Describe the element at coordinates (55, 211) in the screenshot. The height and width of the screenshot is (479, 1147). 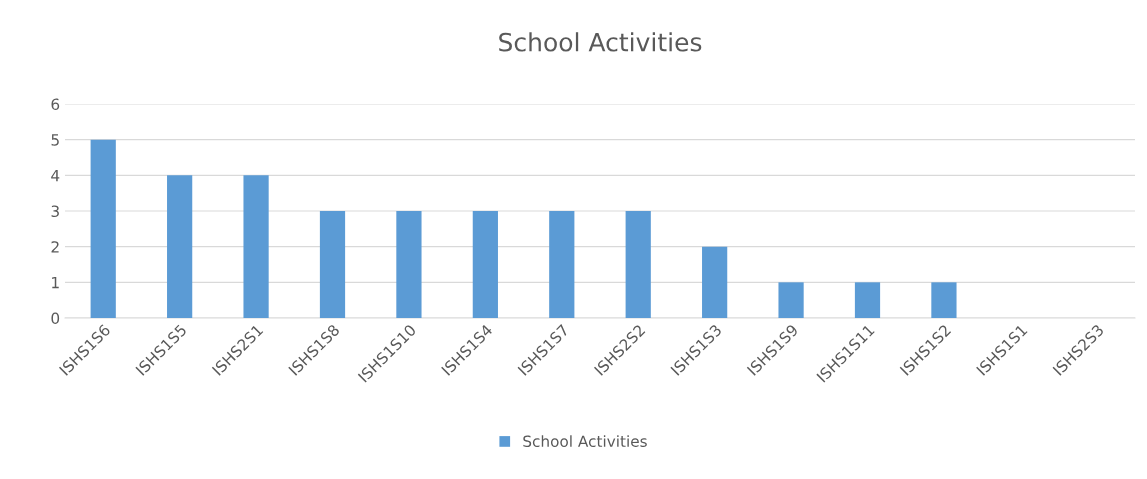
I see `y-tick-label: 3` at that location.